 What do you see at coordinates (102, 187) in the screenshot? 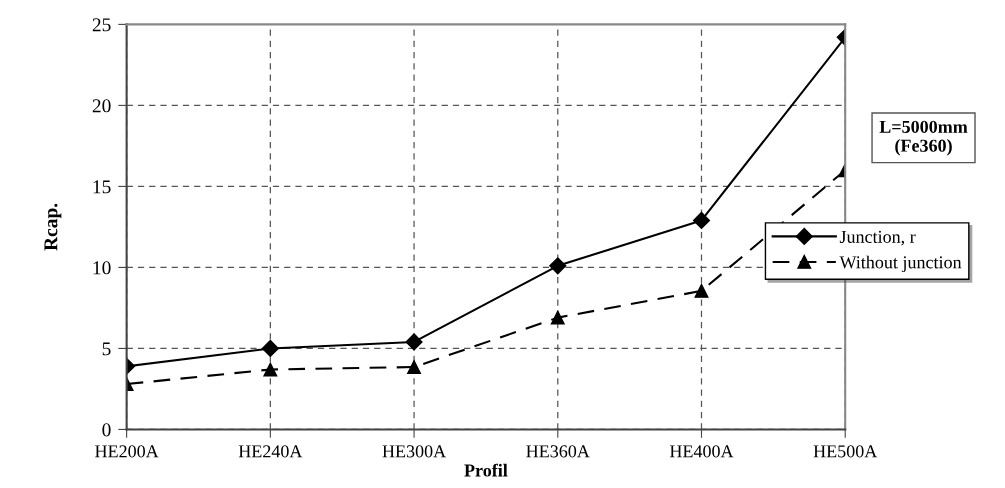
I see `y-tick-label: 15` at bounding box center [102, 187].